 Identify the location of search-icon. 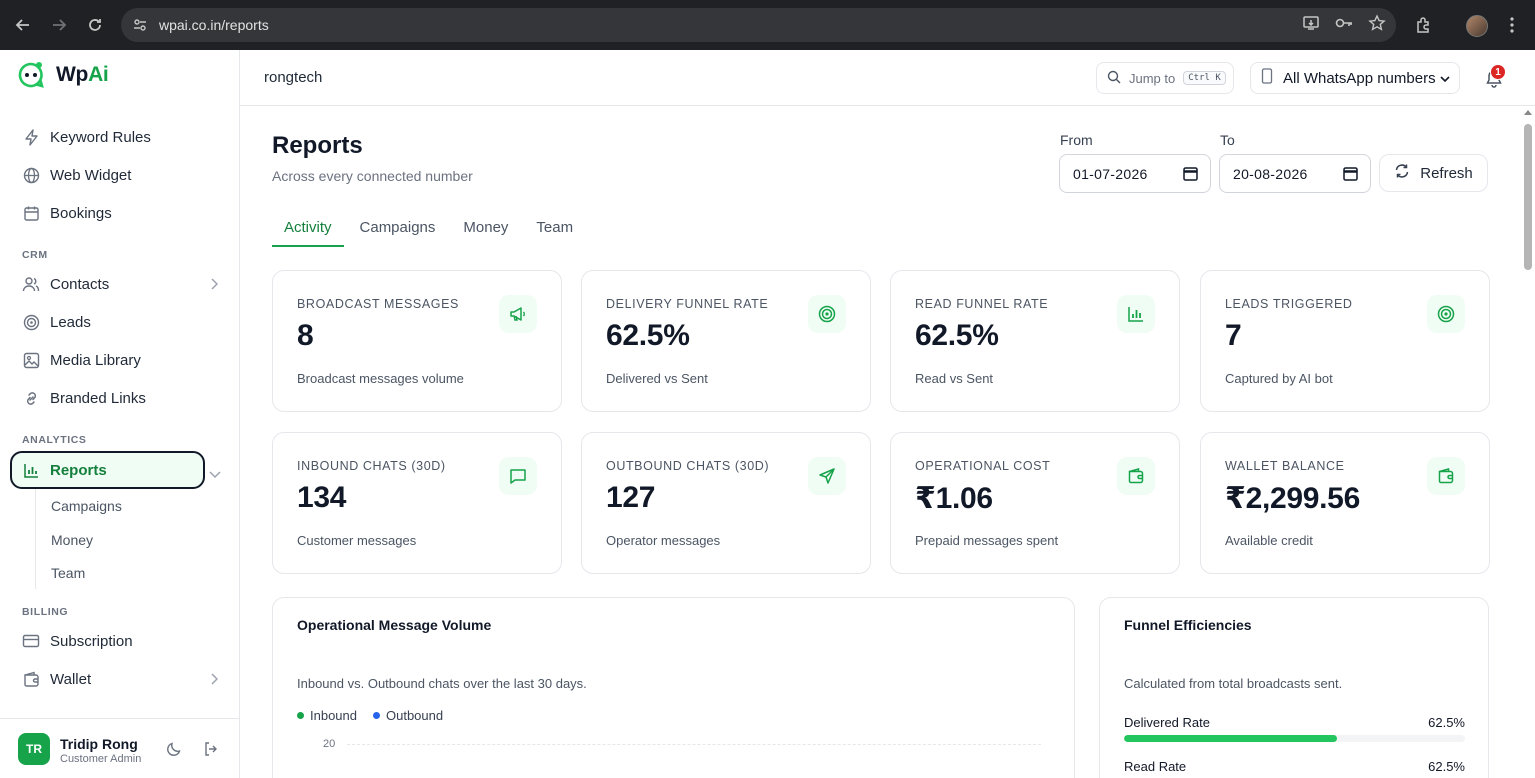
(1114, 78).